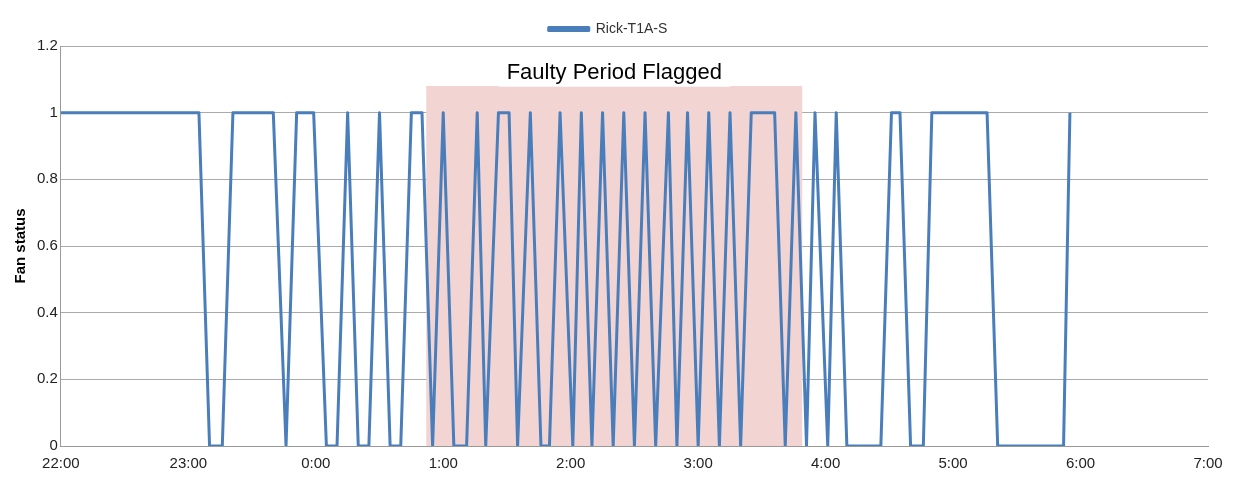 Image resolution: width=1238 pixels, height=486 pixels. I want to click on x-tick-label: 22:00, so click(61, 463).